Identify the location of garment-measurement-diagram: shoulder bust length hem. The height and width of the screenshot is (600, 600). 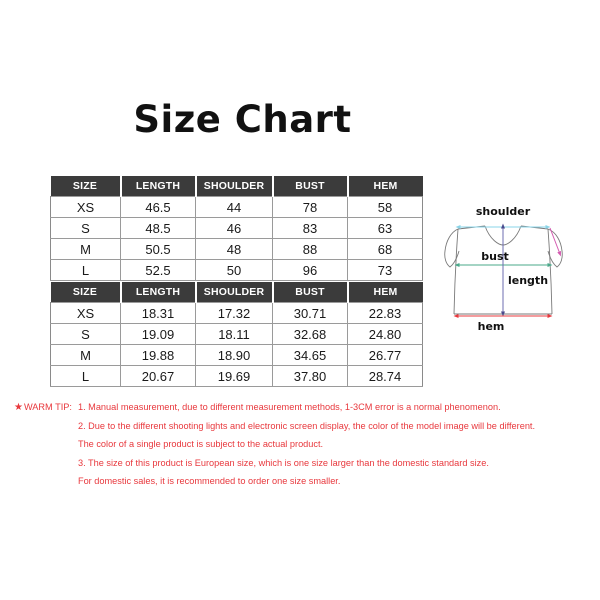
(519, 271).